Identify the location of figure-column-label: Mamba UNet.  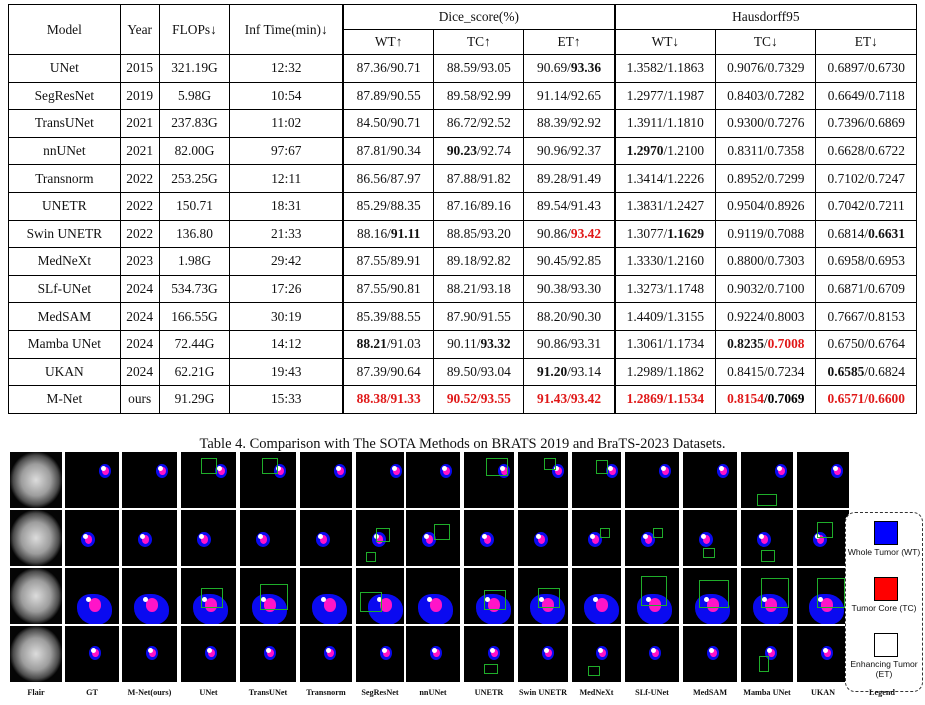
(767, 692).